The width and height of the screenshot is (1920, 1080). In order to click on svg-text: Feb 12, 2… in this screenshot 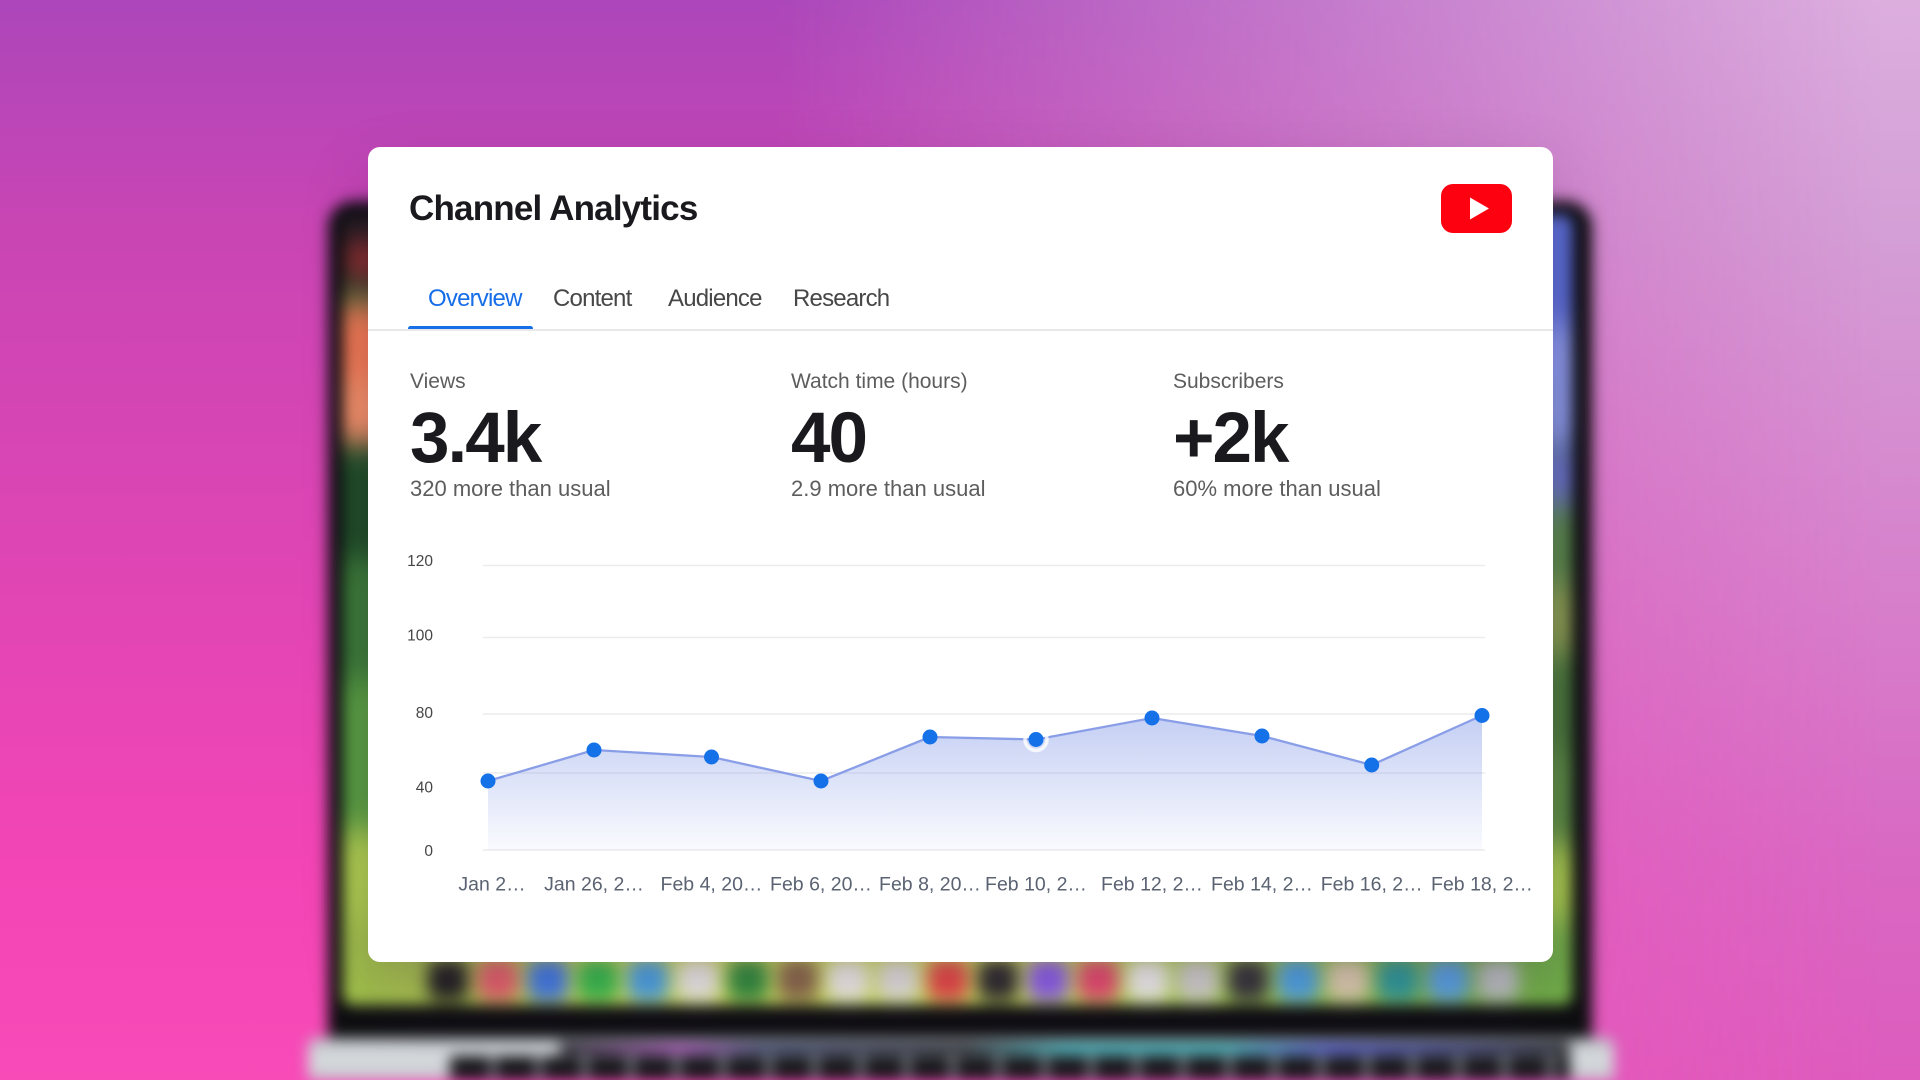, I will do `click(1152, 885)`.